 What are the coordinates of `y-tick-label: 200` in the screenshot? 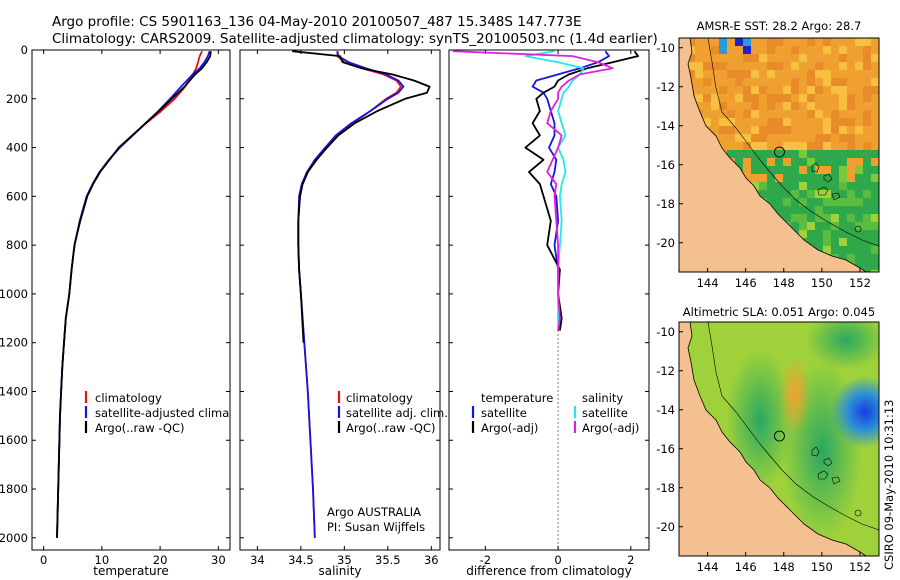 It's located at (17, 99).